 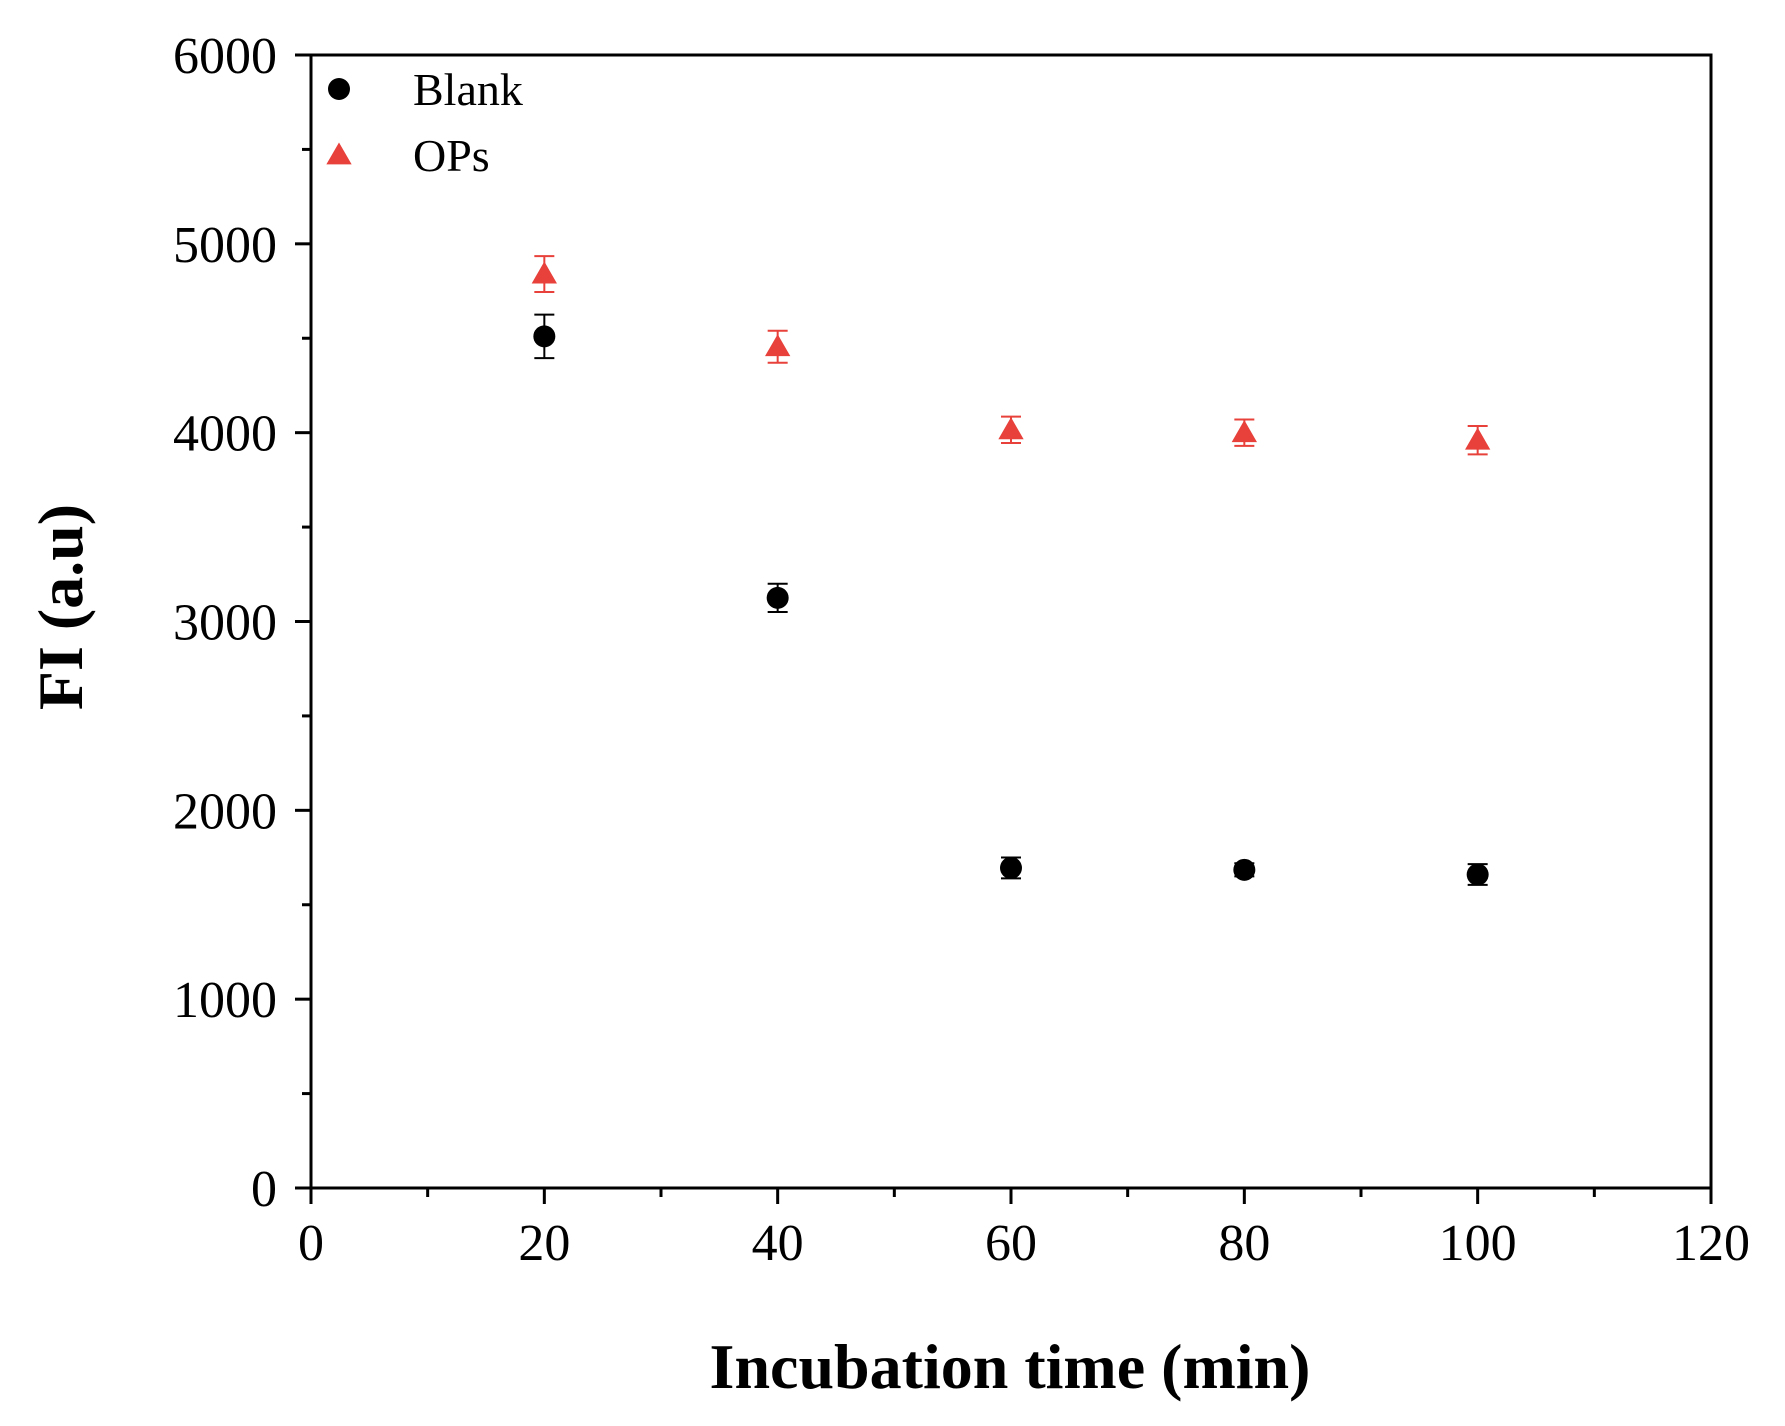 I want to click on x-tick-label: 40, so click(x=778, y=1243).